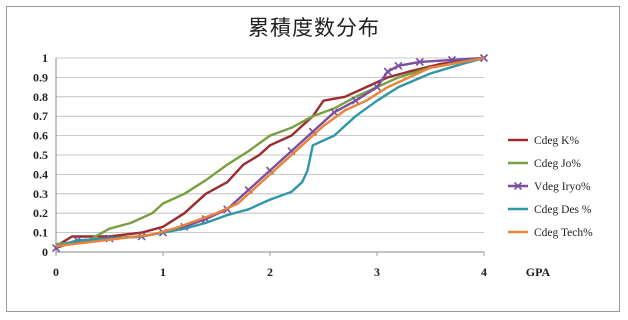 The image size is (628, 320). I want to click on legend-item: Vdeg Iryo%, so click(549, 187).